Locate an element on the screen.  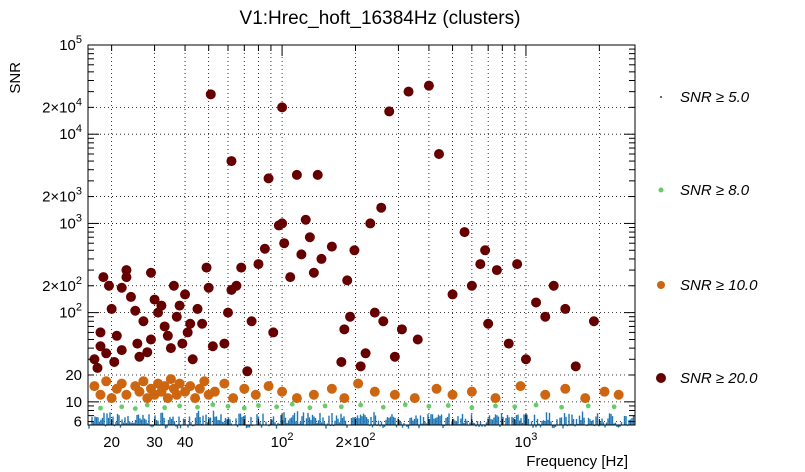
y-tick-label: 2×10⁴ is located at coordinates (62, 106).